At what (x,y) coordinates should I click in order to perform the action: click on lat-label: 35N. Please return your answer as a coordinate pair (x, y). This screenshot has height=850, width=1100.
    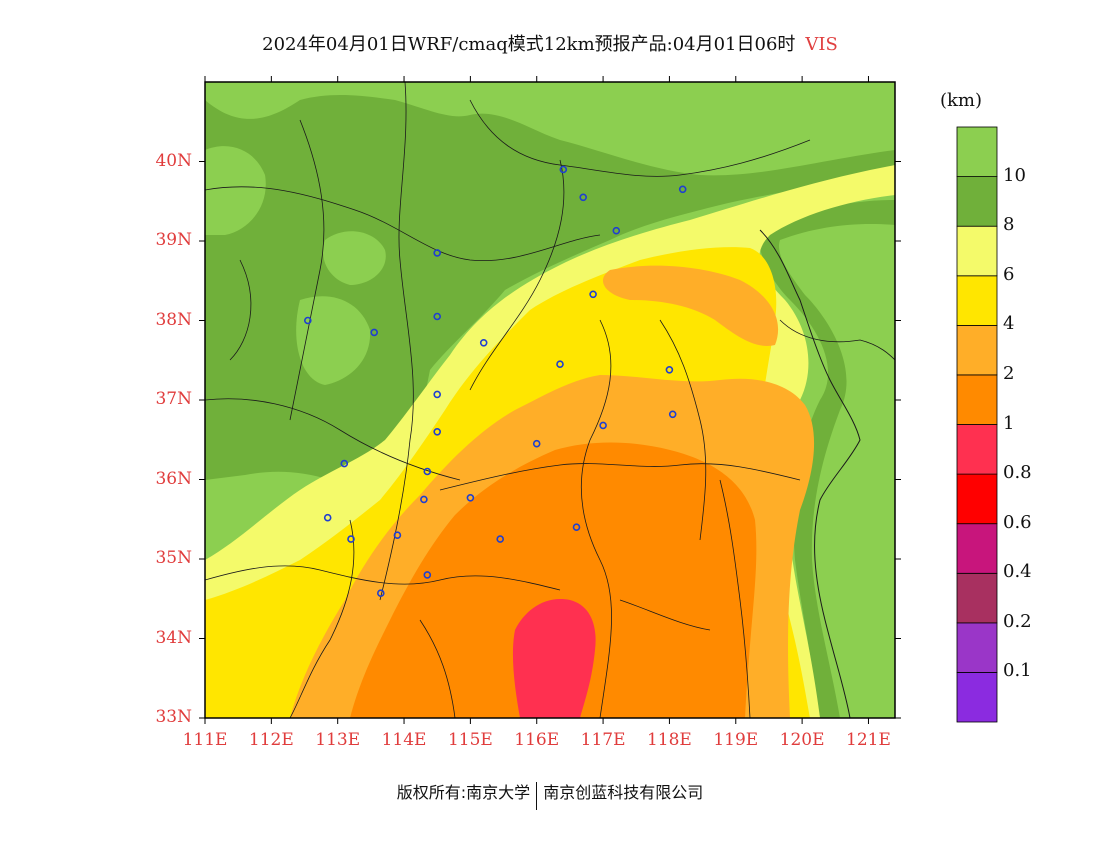
    Looking at the image, I should click on (173, 558).